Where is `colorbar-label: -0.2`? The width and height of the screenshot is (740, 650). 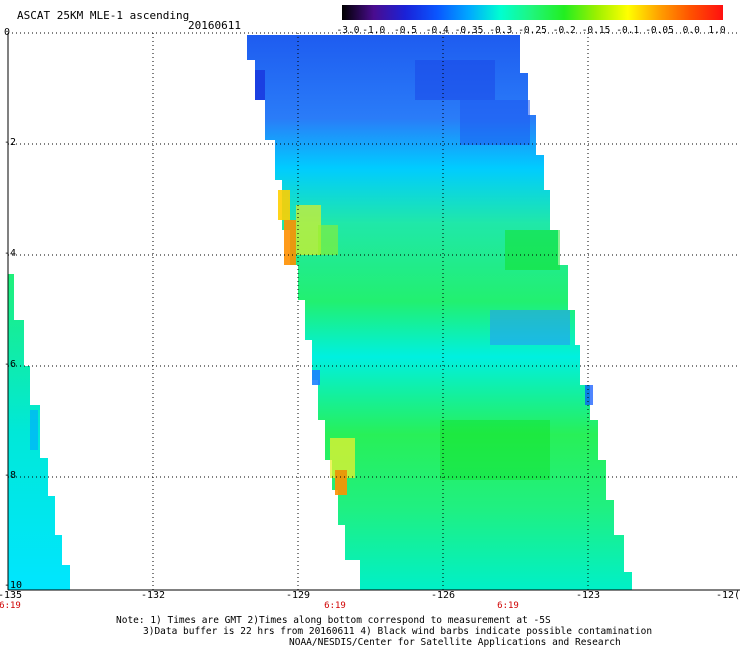
colorbar-label: -0.2 is located at coordinates (564, 30).